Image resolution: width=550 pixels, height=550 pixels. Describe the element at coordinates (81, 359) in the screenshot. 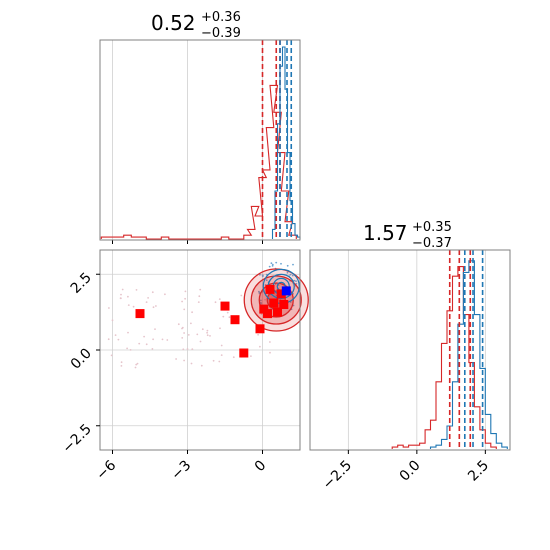

I see `ytick-label-bottom-left-1: 0.0` at that location.